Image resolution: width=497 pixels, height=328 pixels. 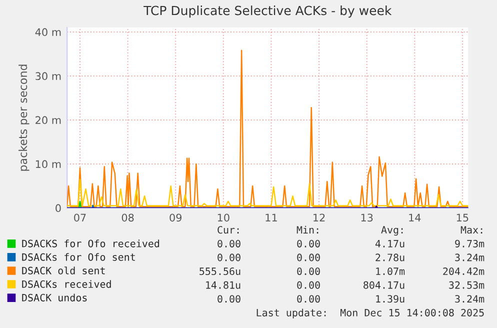 I want to click on y-axis-title: packets per second, so click(x=24, y=117).